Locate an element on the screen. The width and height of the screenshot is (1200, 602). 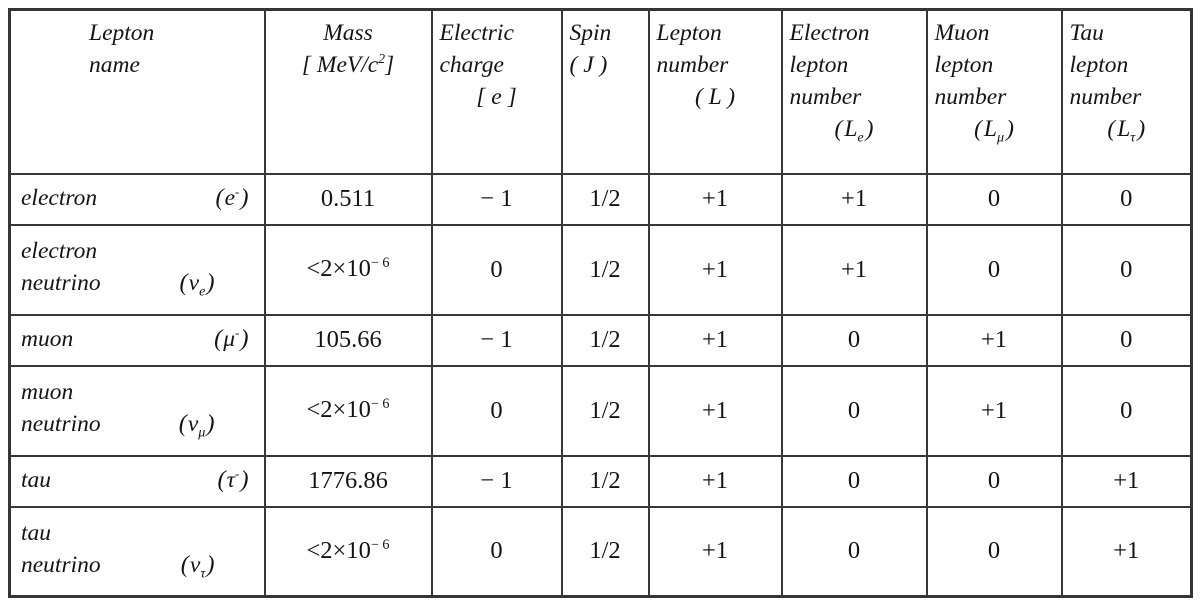
cell-lepton-name: tau (τ-) is located at coordinates (137, 481).